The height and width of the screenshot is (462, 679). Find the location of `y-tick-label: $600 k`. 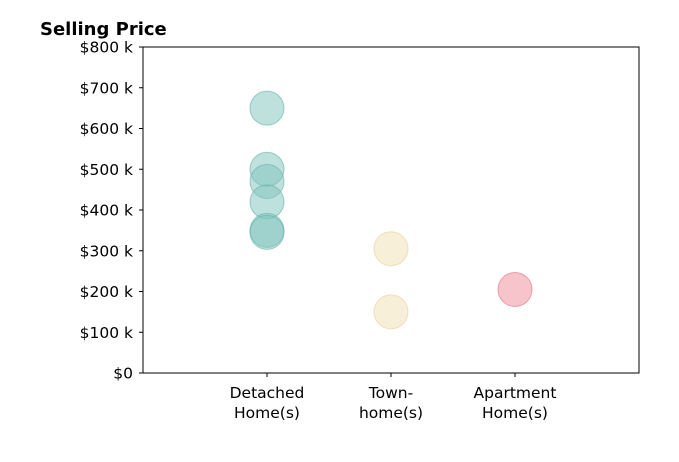

y-tick-label: $600 k is located at coordinates (106, 129).